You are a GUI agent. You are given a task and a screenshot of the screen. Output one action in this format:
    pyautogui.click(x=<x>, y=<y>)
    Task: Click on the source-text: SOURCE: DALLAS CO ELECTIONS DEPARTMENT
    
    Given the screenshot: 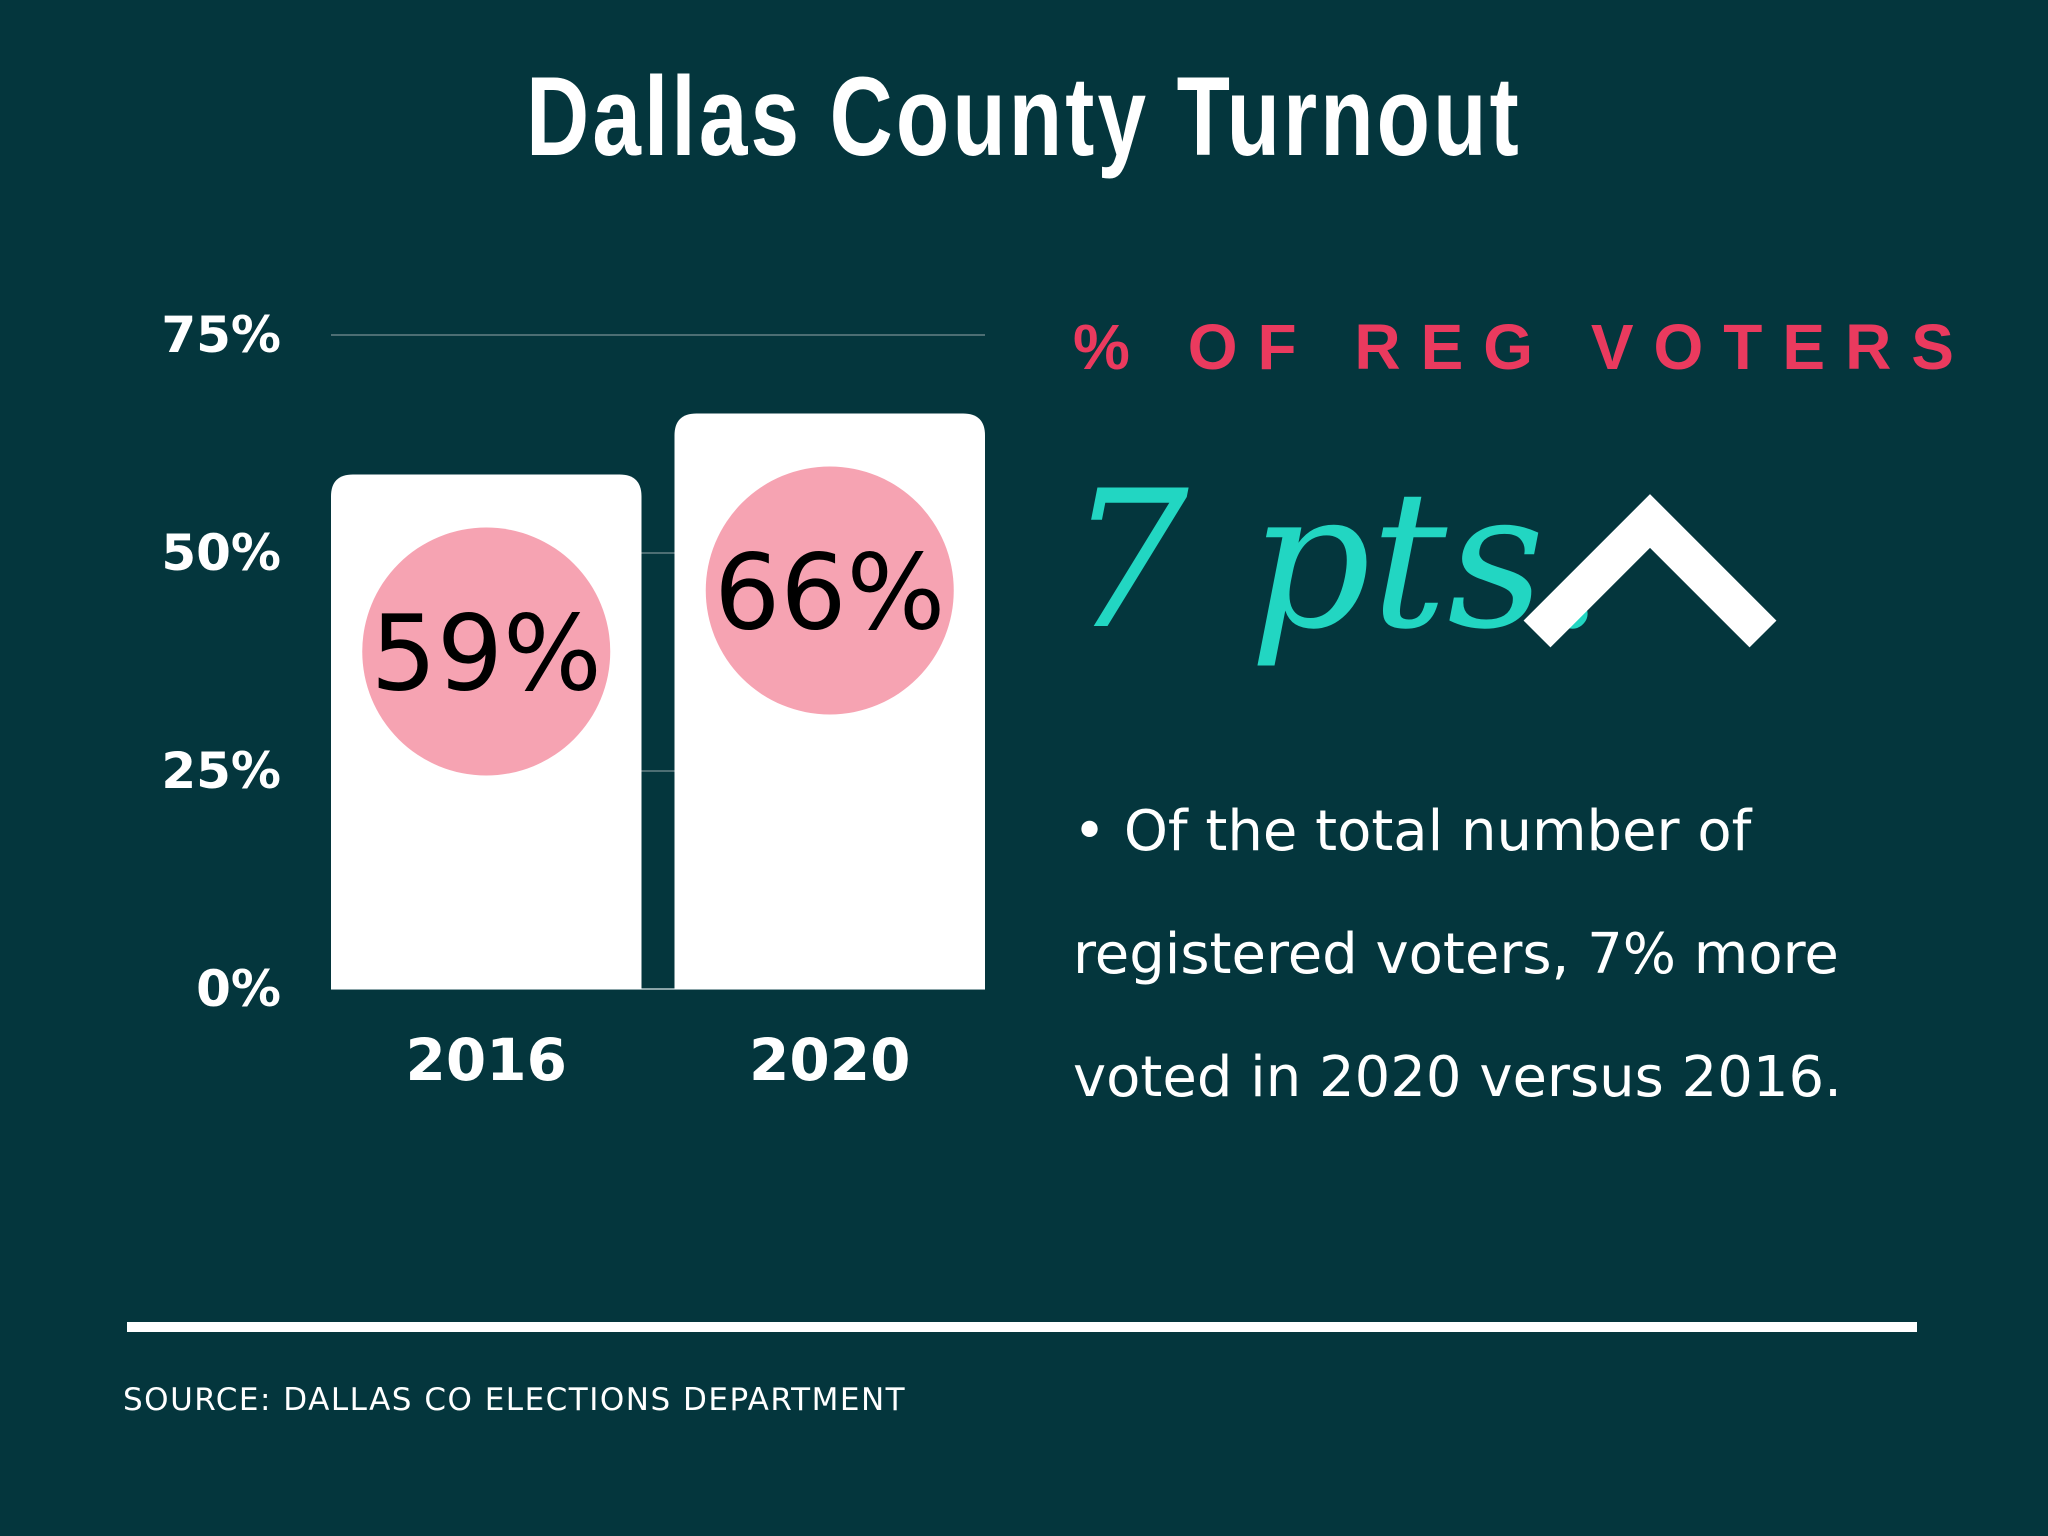 What is the action you would take?
    pyautogui.click(x=515, y=1400)
    